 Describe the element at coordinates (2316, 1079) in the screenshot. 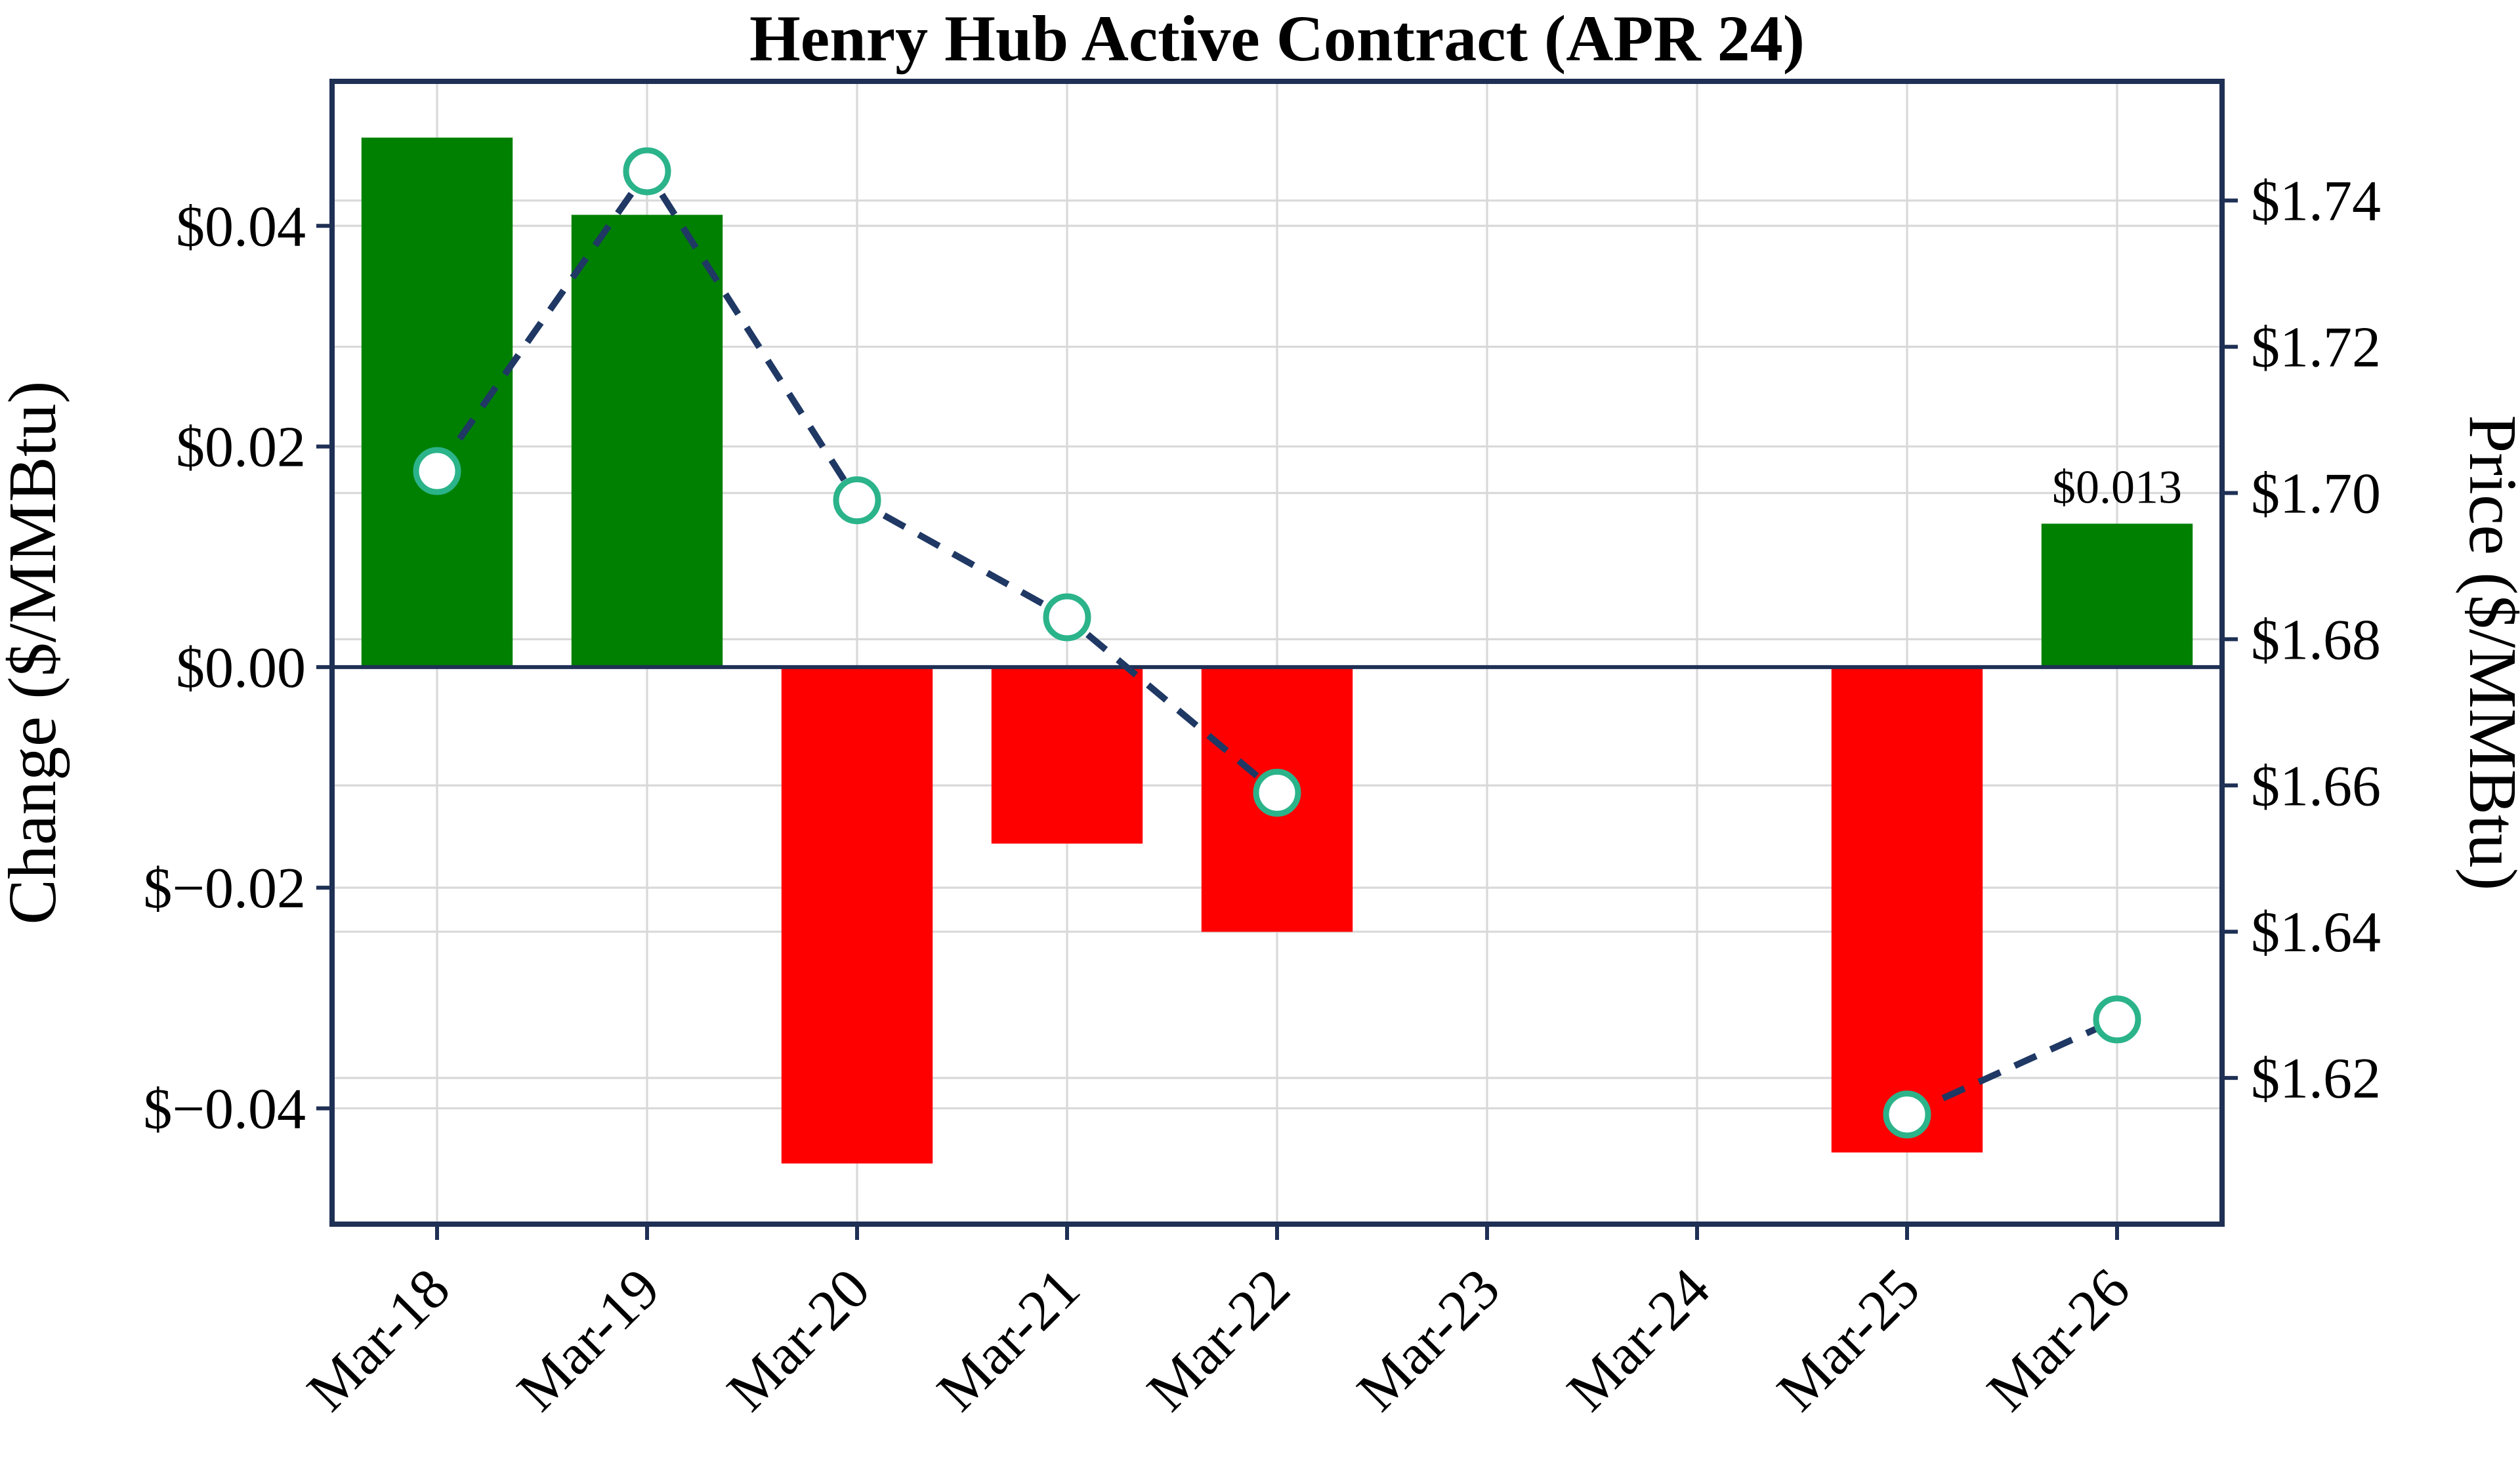

I see `right-axis-tick-label: $1.62` at that location.